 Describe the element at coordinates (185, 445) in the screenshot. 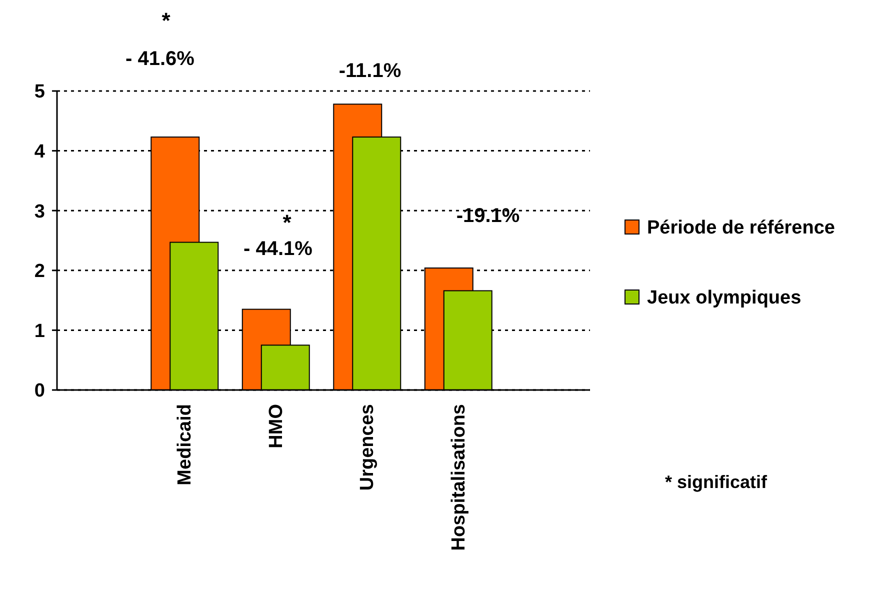

I see `x-tick-label: Medicaid` at that location.